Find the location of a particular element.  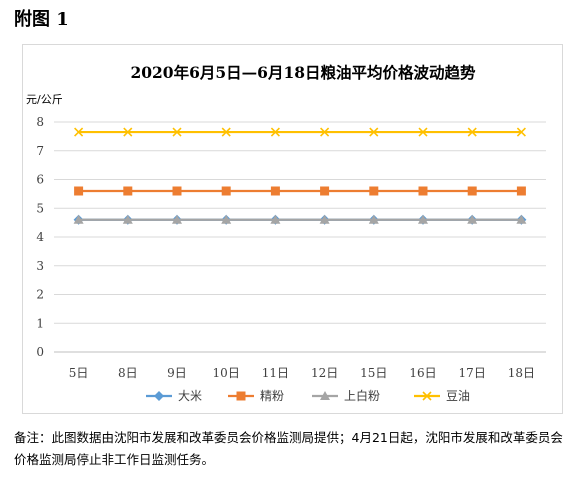

legend-label: 精粉 is located at coordinates (272, 396).